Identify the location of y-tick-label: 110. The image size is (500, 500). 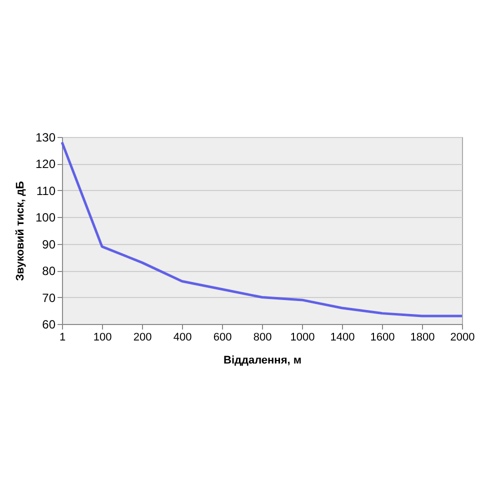
(46, 191).